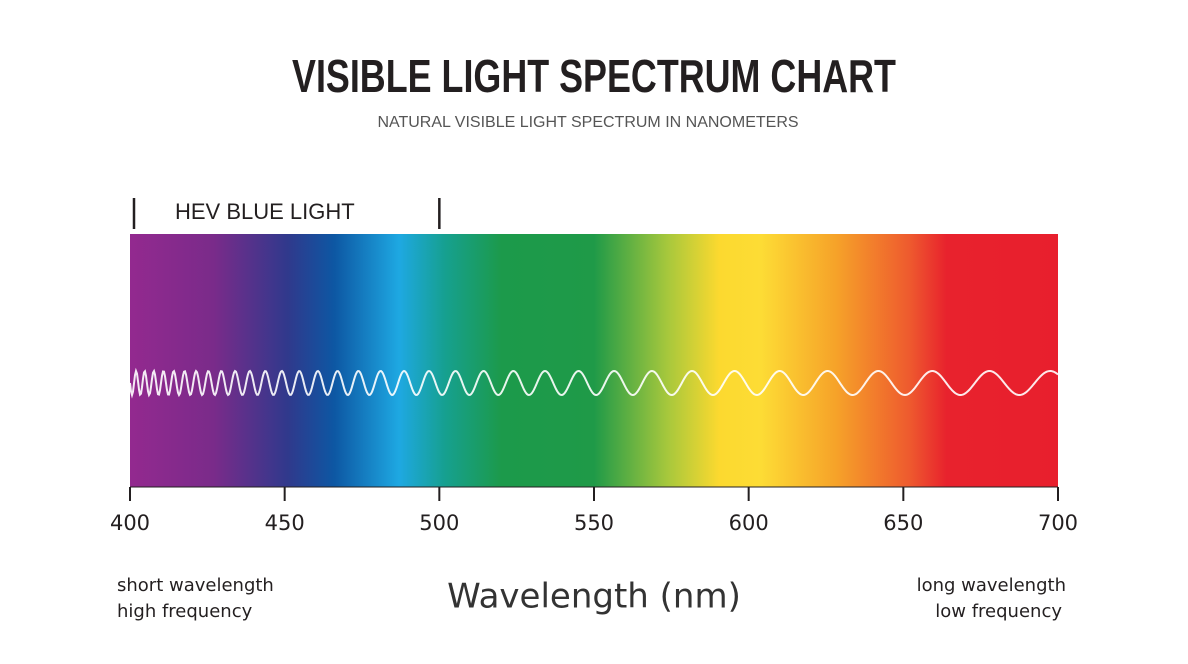 The width and height of the screenshot is (1188, 664). I want to click on left-note: high frequency, so click(185, 611).